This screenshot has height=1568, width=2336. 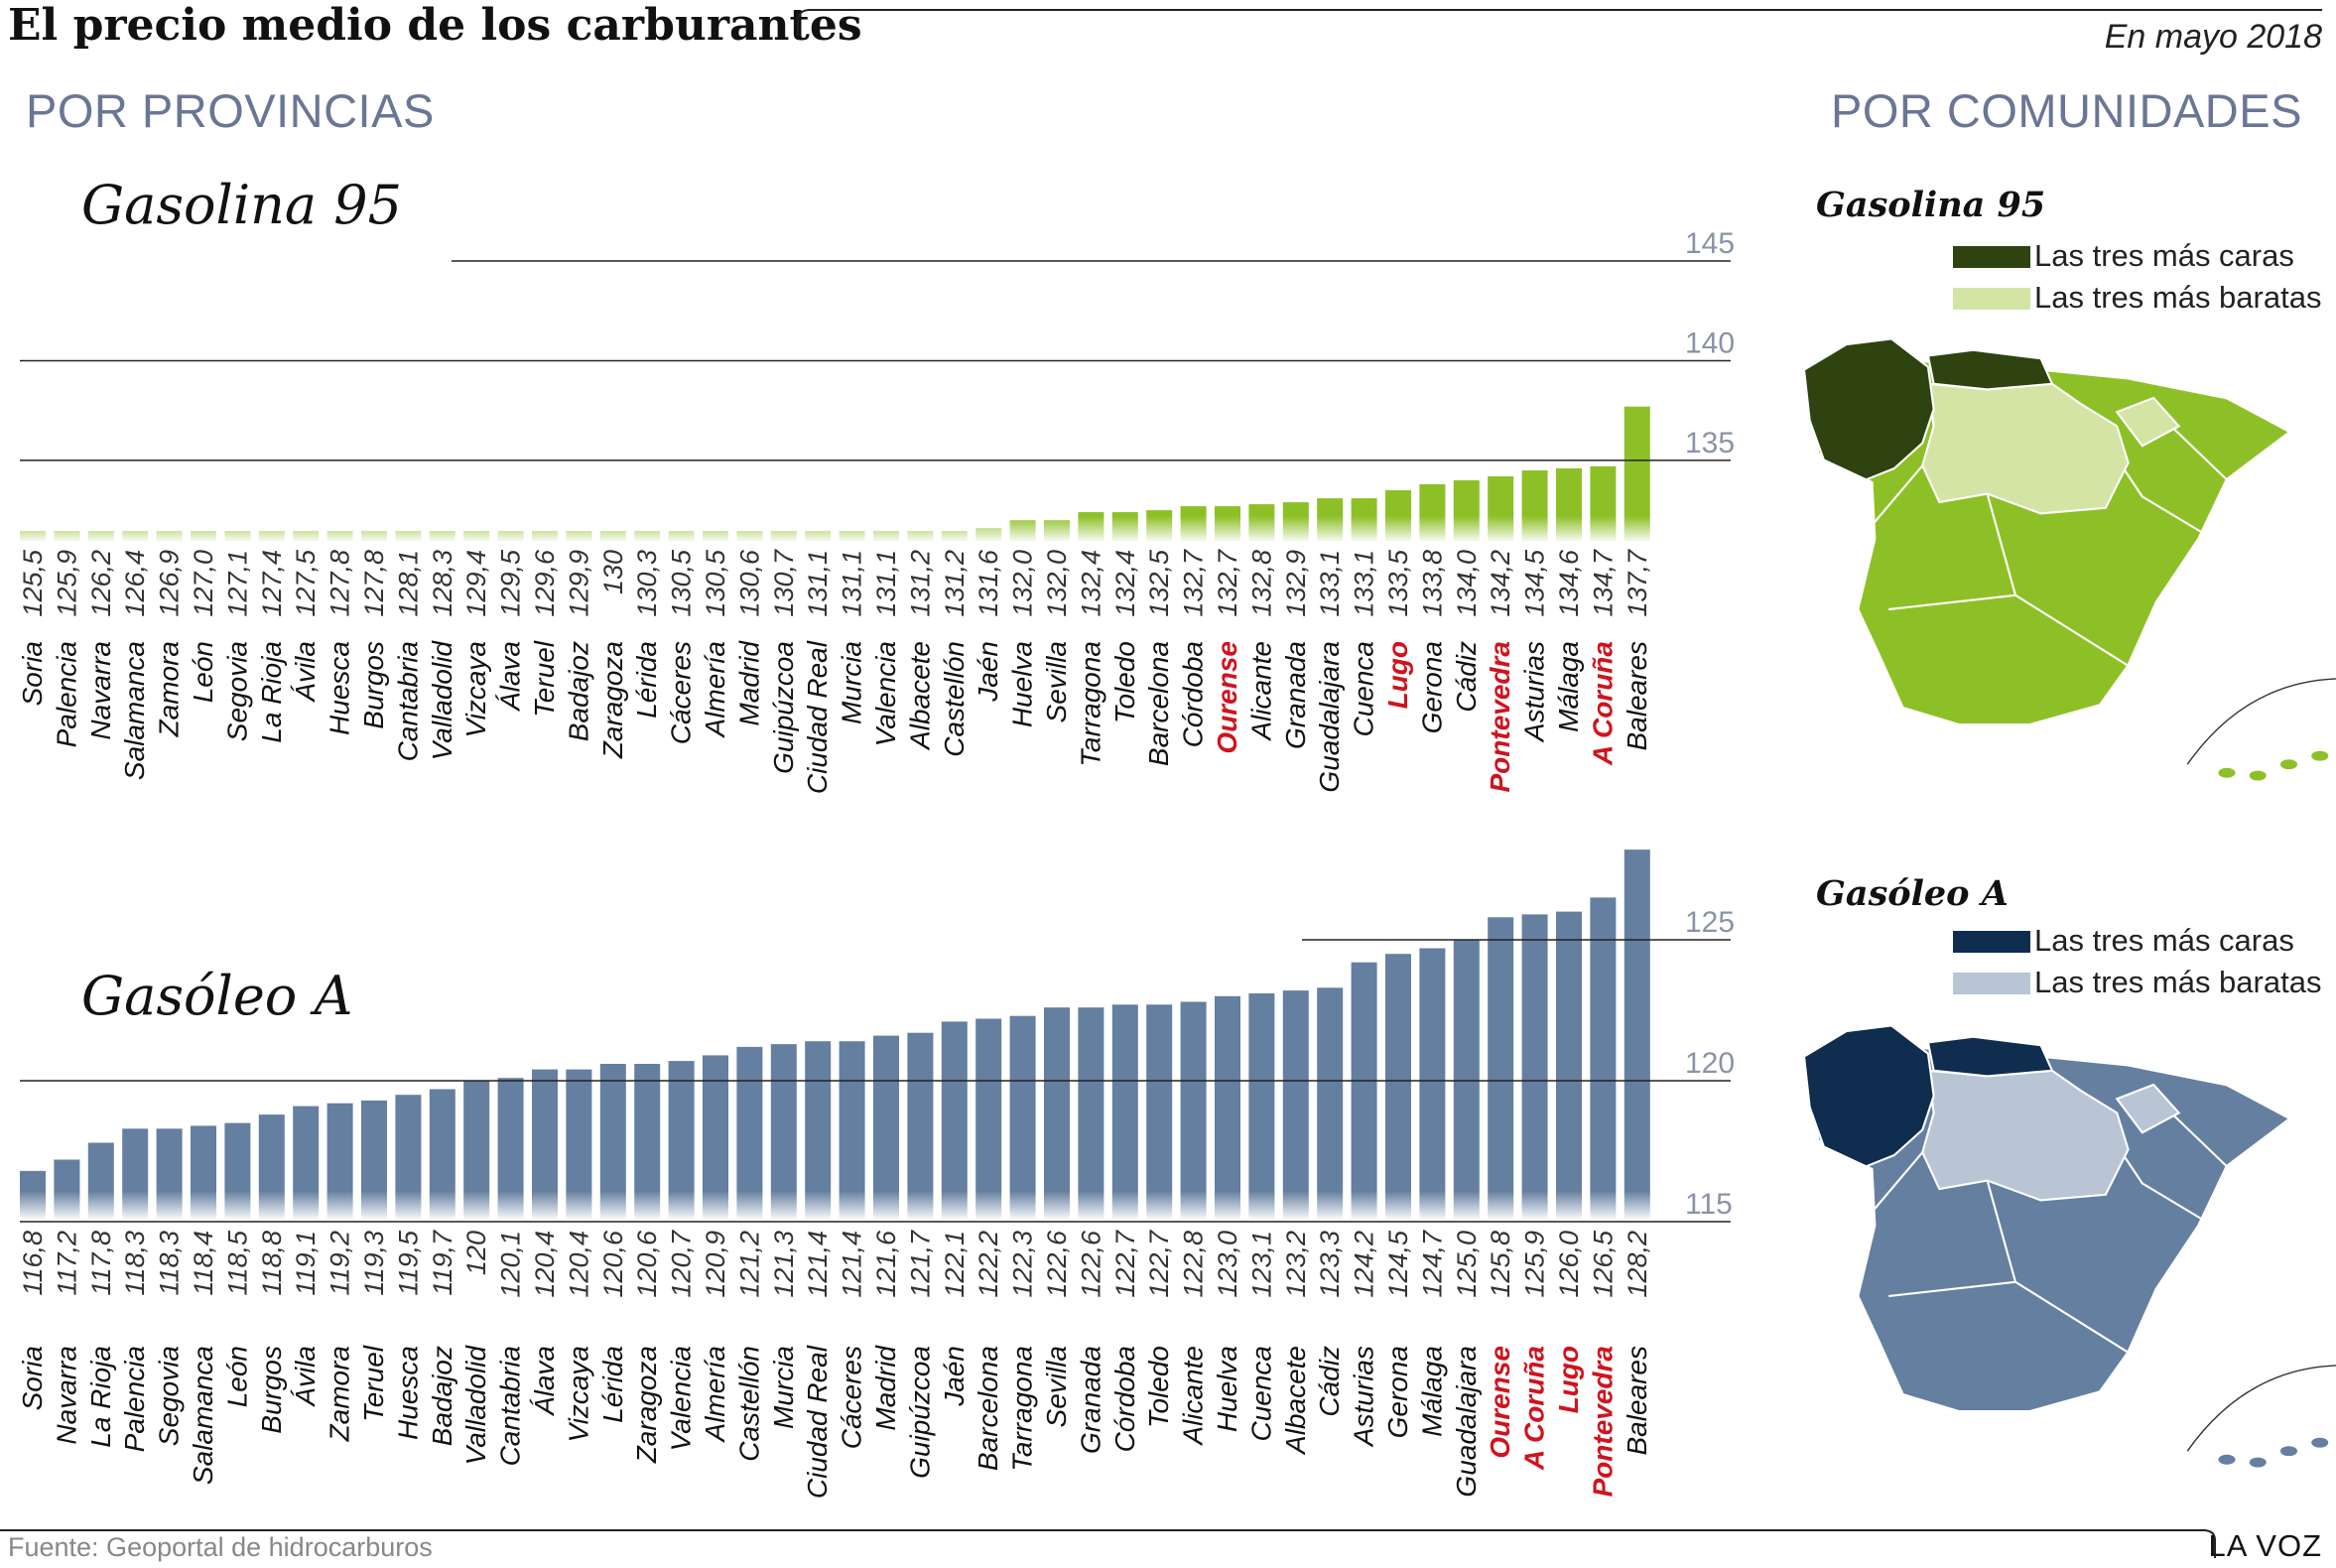 What do you see at coordinates (1227, 1264) in the screenshot?
I see `value-label: 123,0` at bounding box center [1227, 1264].